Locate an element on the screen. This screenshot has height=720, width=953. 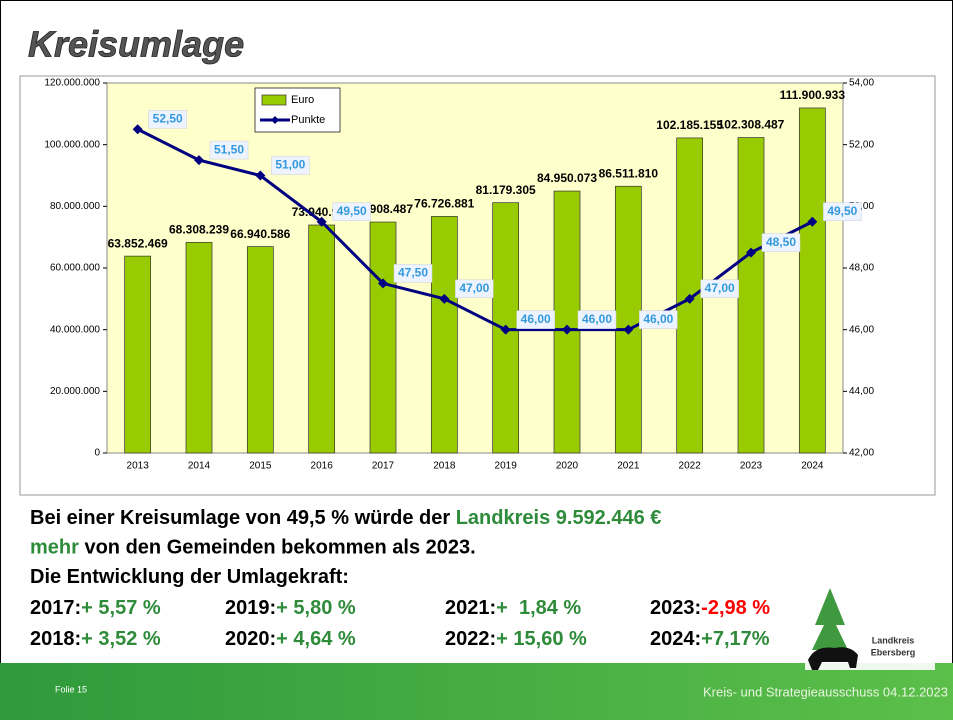
summary-segment: Landkreis 9.592.446 € is located at coordinates (559, 518).